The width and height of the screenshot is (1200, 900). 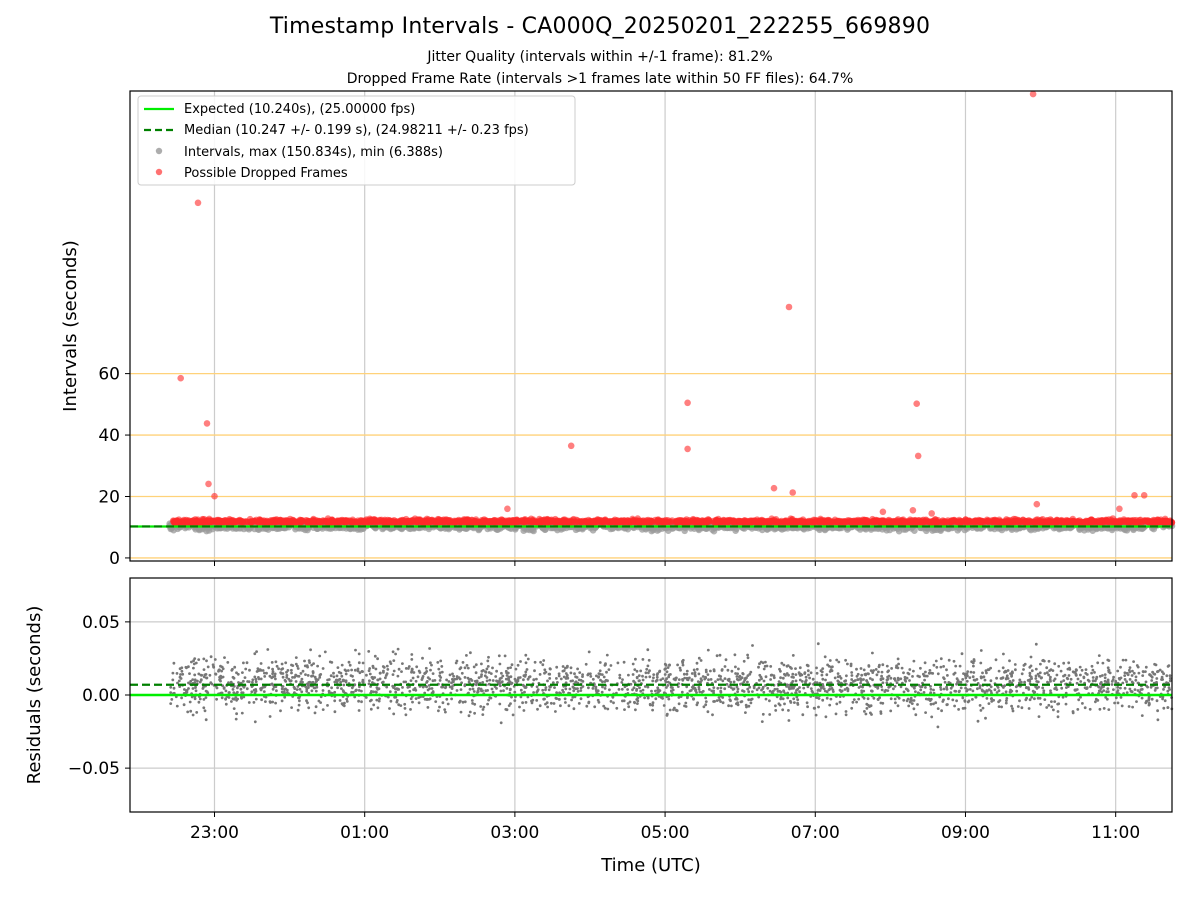 I want to click on dropped-frame-outlier, so click(x=931, y=513).